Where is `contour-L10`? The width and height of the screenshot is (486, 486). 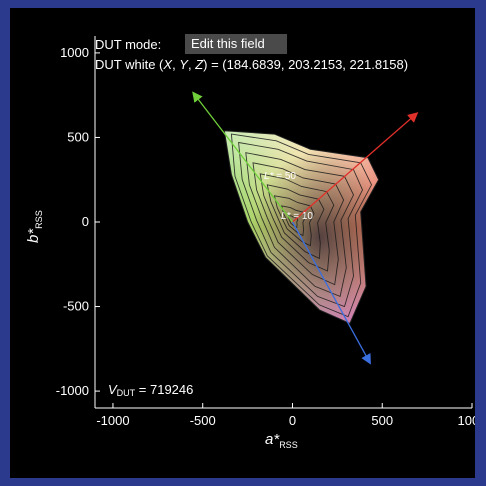 contour-L10 is located at coordinates (293, 221).